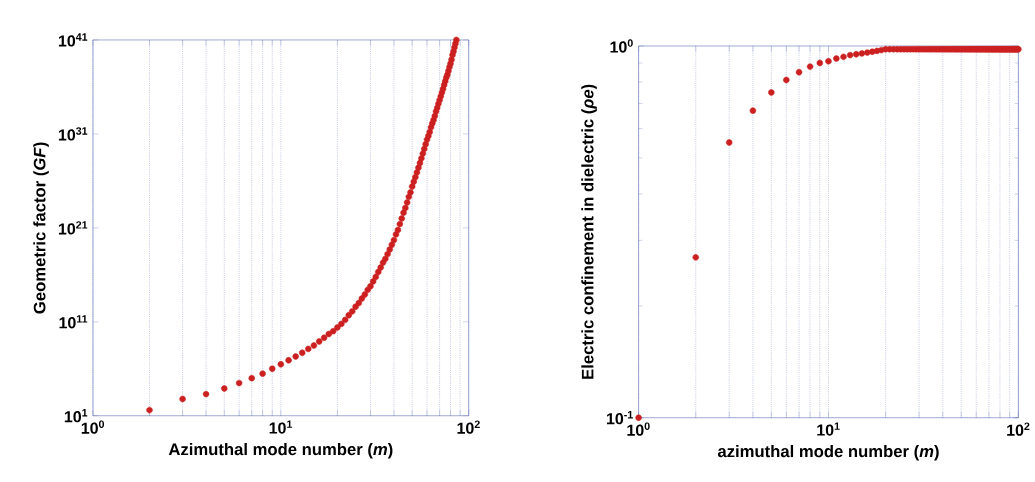 The width and height of the screenshot is (1035, 482). I want to click on y-axis-title: Geometric factor (GF), so click(41, 228).